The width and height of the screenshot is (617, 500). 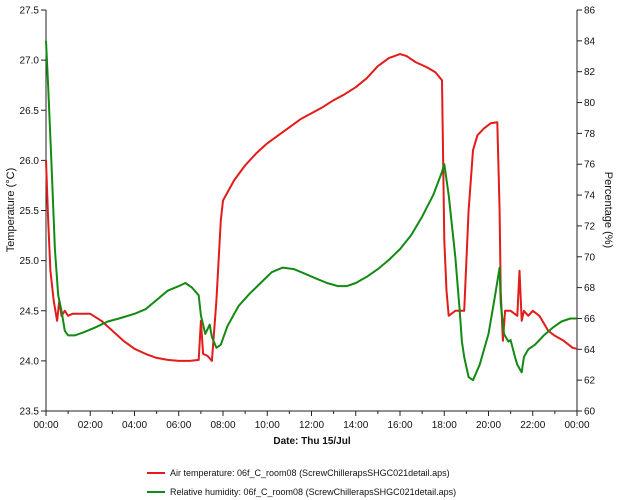 I want to click on x-tick-label: 18:00, so click(x=444, y=425).